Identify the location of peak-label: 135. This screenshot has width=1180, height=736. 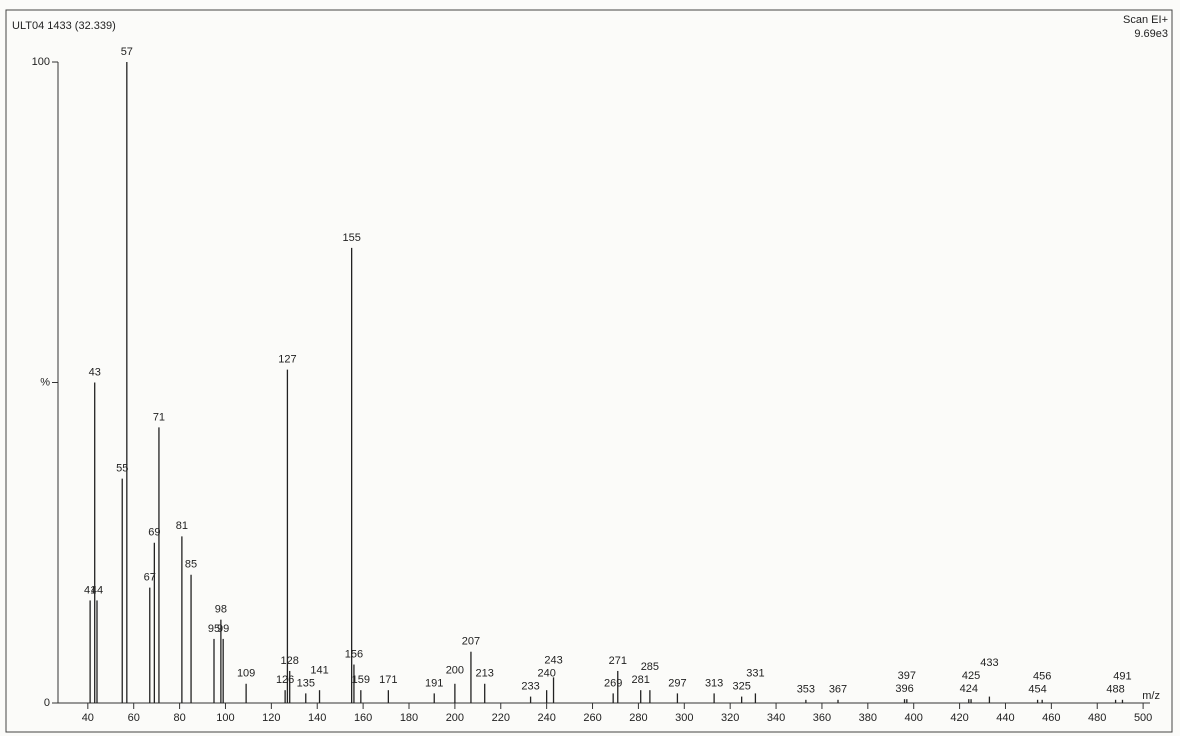
(306, 683).